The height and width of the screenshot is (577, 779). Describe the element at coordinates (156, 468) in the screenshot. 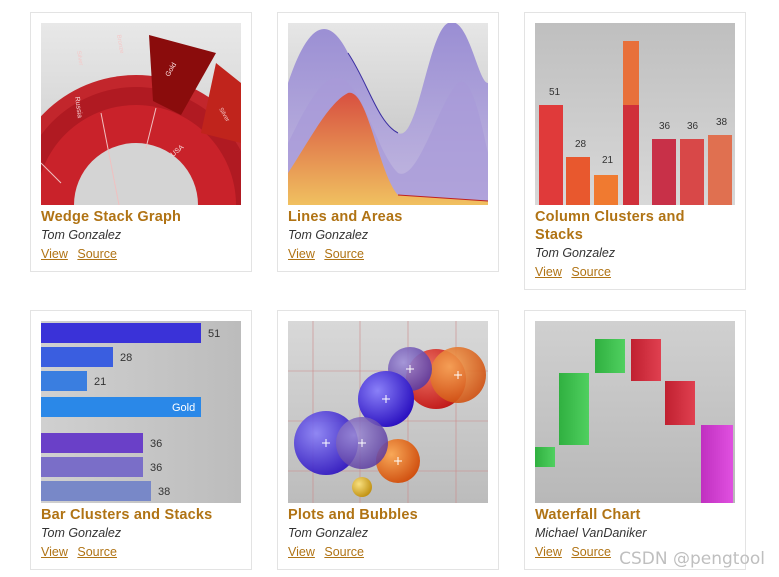

I see `bar-label-36b: 36` at that location.